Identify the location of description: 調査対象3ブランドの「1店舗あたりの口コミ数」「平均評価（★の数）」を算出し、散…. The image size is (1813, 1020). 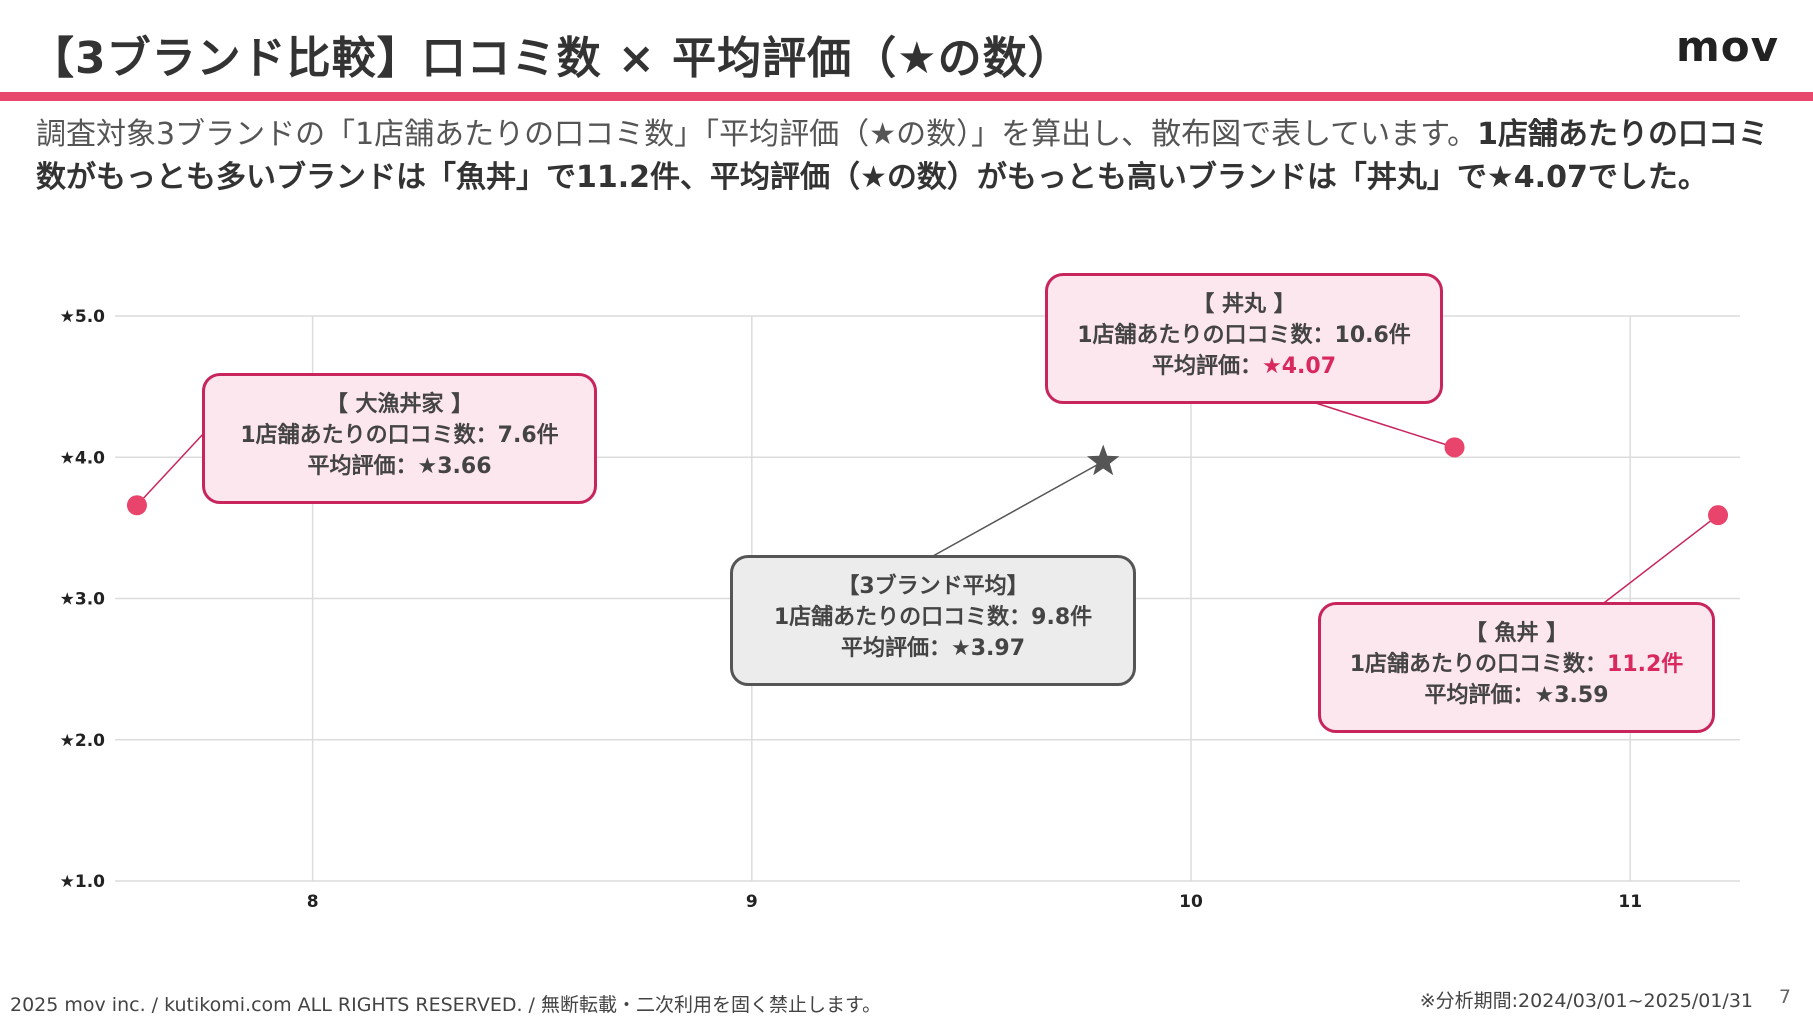
(911, 156).